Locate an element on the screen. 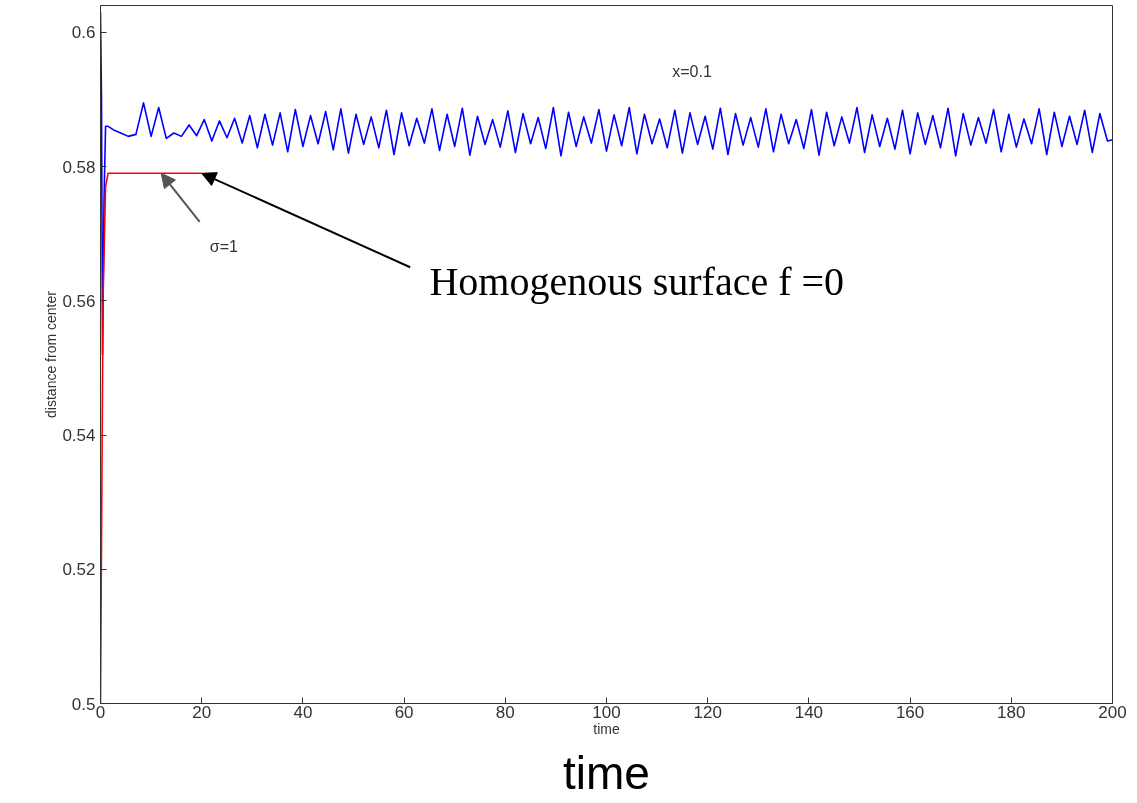 The width and height of the screenshot is (1137, 803). text: time is located at coordinates (606, 772).